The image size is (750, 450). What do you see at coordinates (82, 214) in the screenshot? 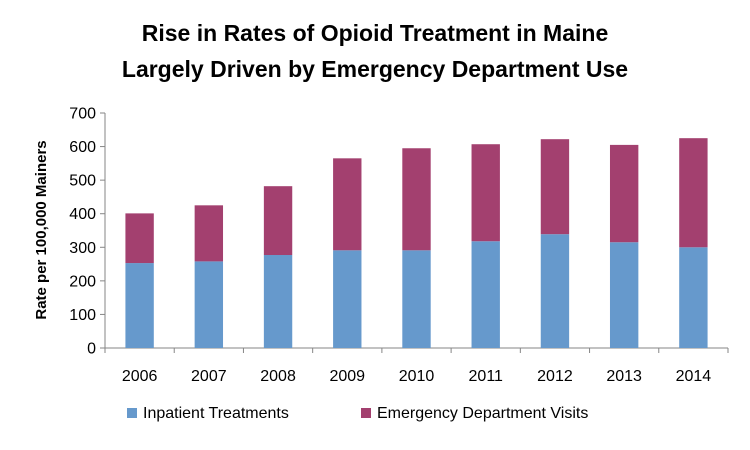
I see `y-tick-label: 400` at bounding box center [82, 214].